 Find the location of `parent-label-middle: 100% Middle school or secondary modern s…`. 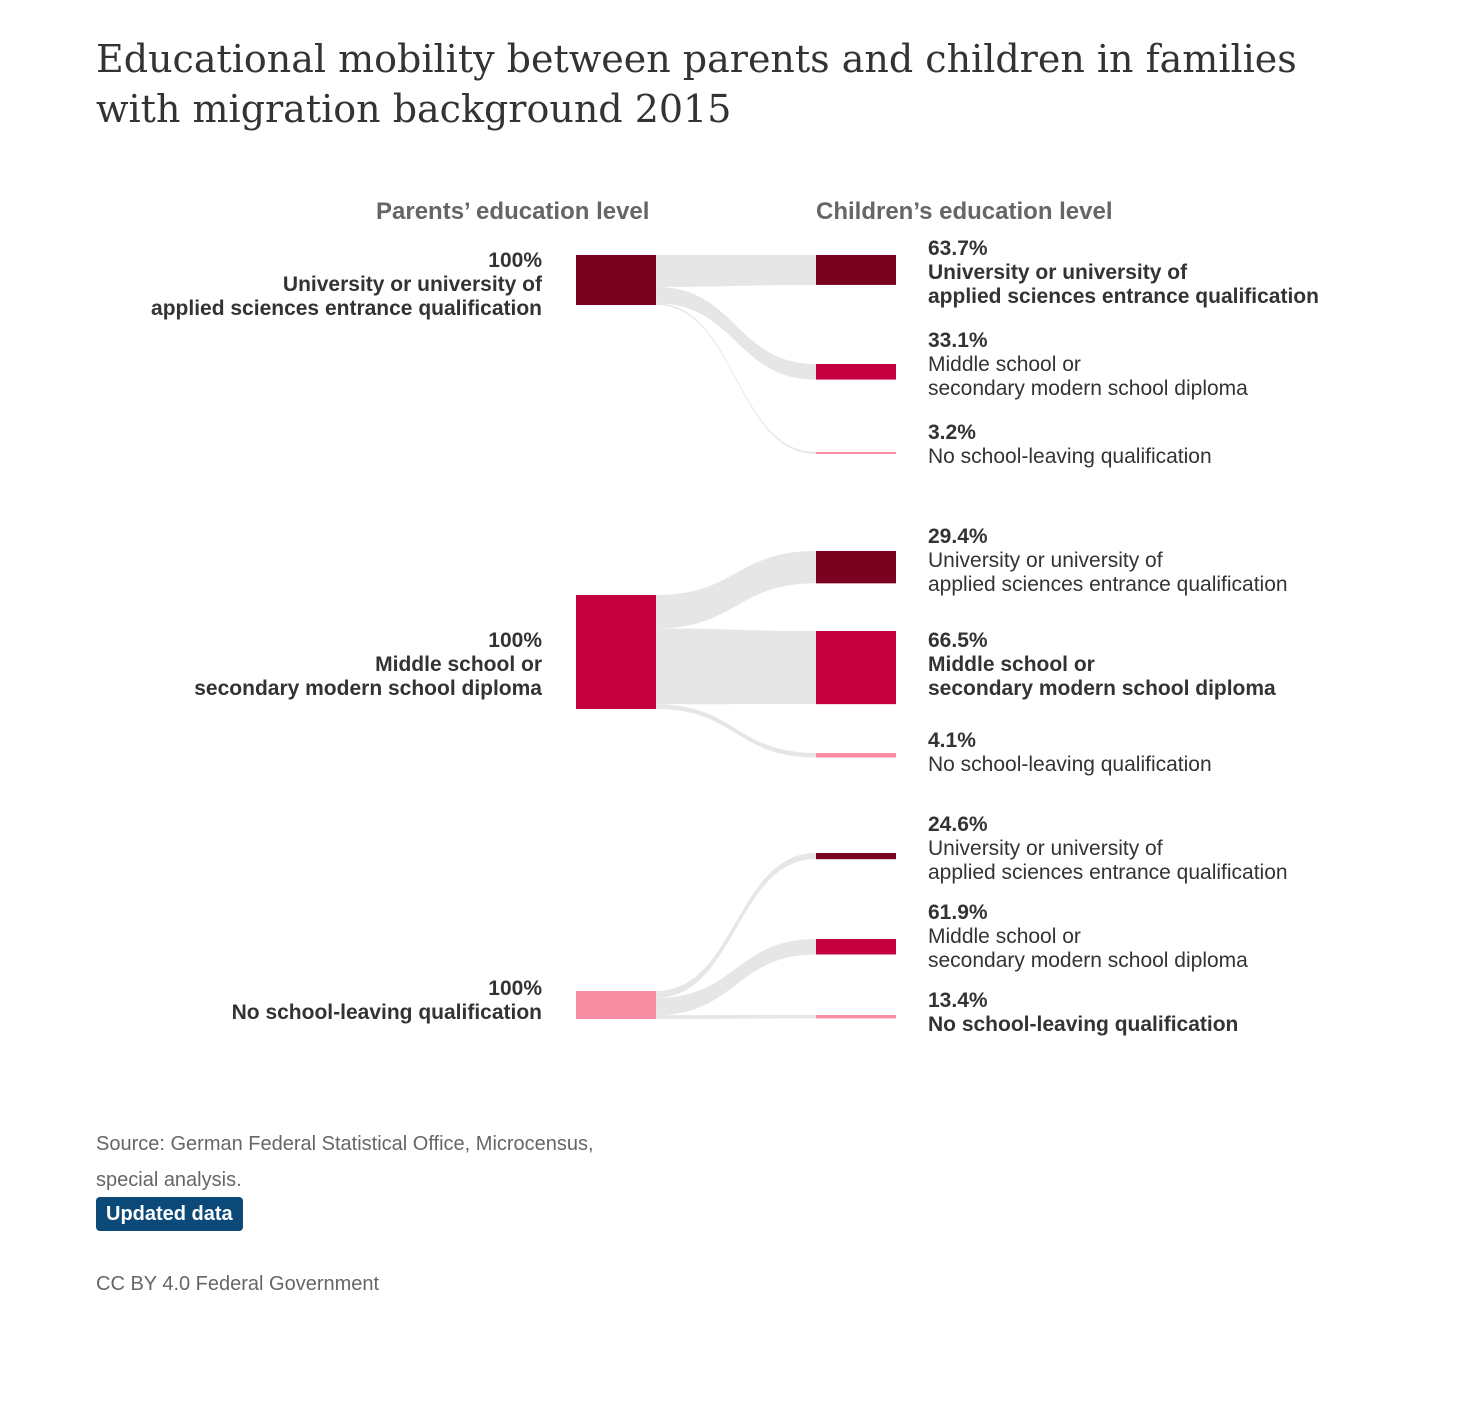

parent-label-middle: 100% Middle school or secondary modern s… is located at coordinates (282, 665).